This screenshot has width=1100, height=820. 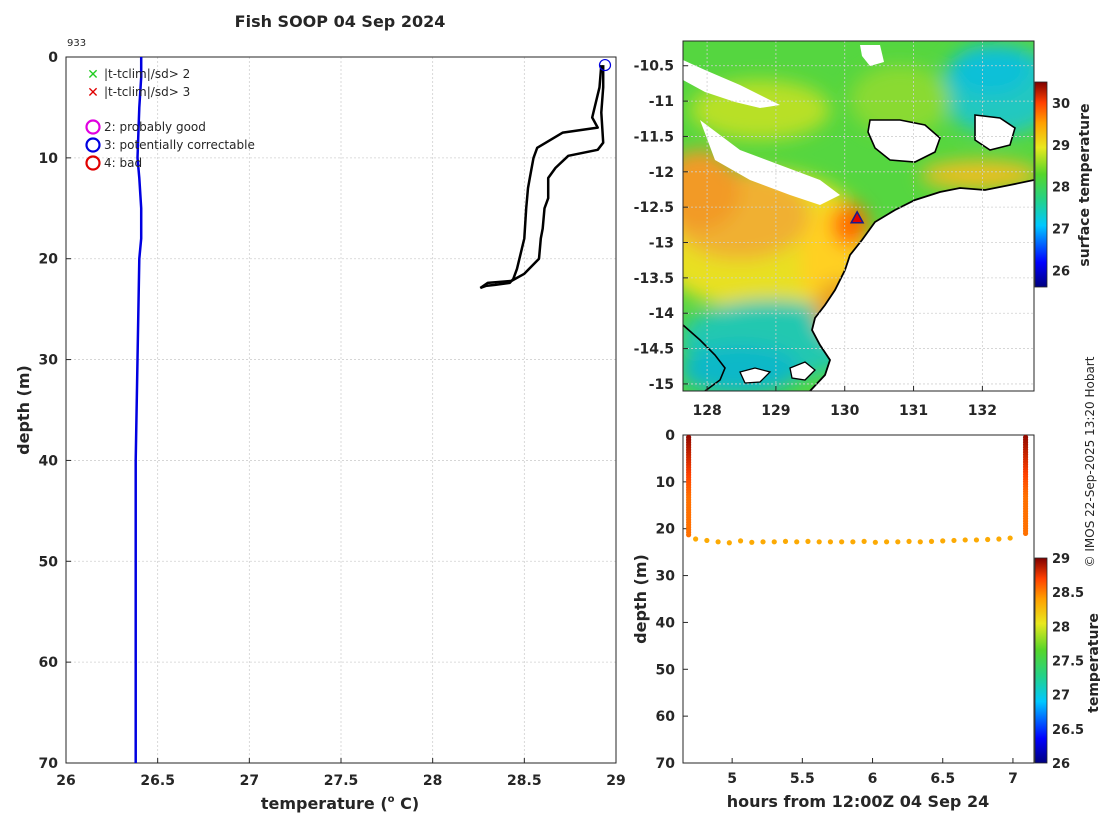 I want to click on section-y-tick-label: 20, so click(x=666, y=530).